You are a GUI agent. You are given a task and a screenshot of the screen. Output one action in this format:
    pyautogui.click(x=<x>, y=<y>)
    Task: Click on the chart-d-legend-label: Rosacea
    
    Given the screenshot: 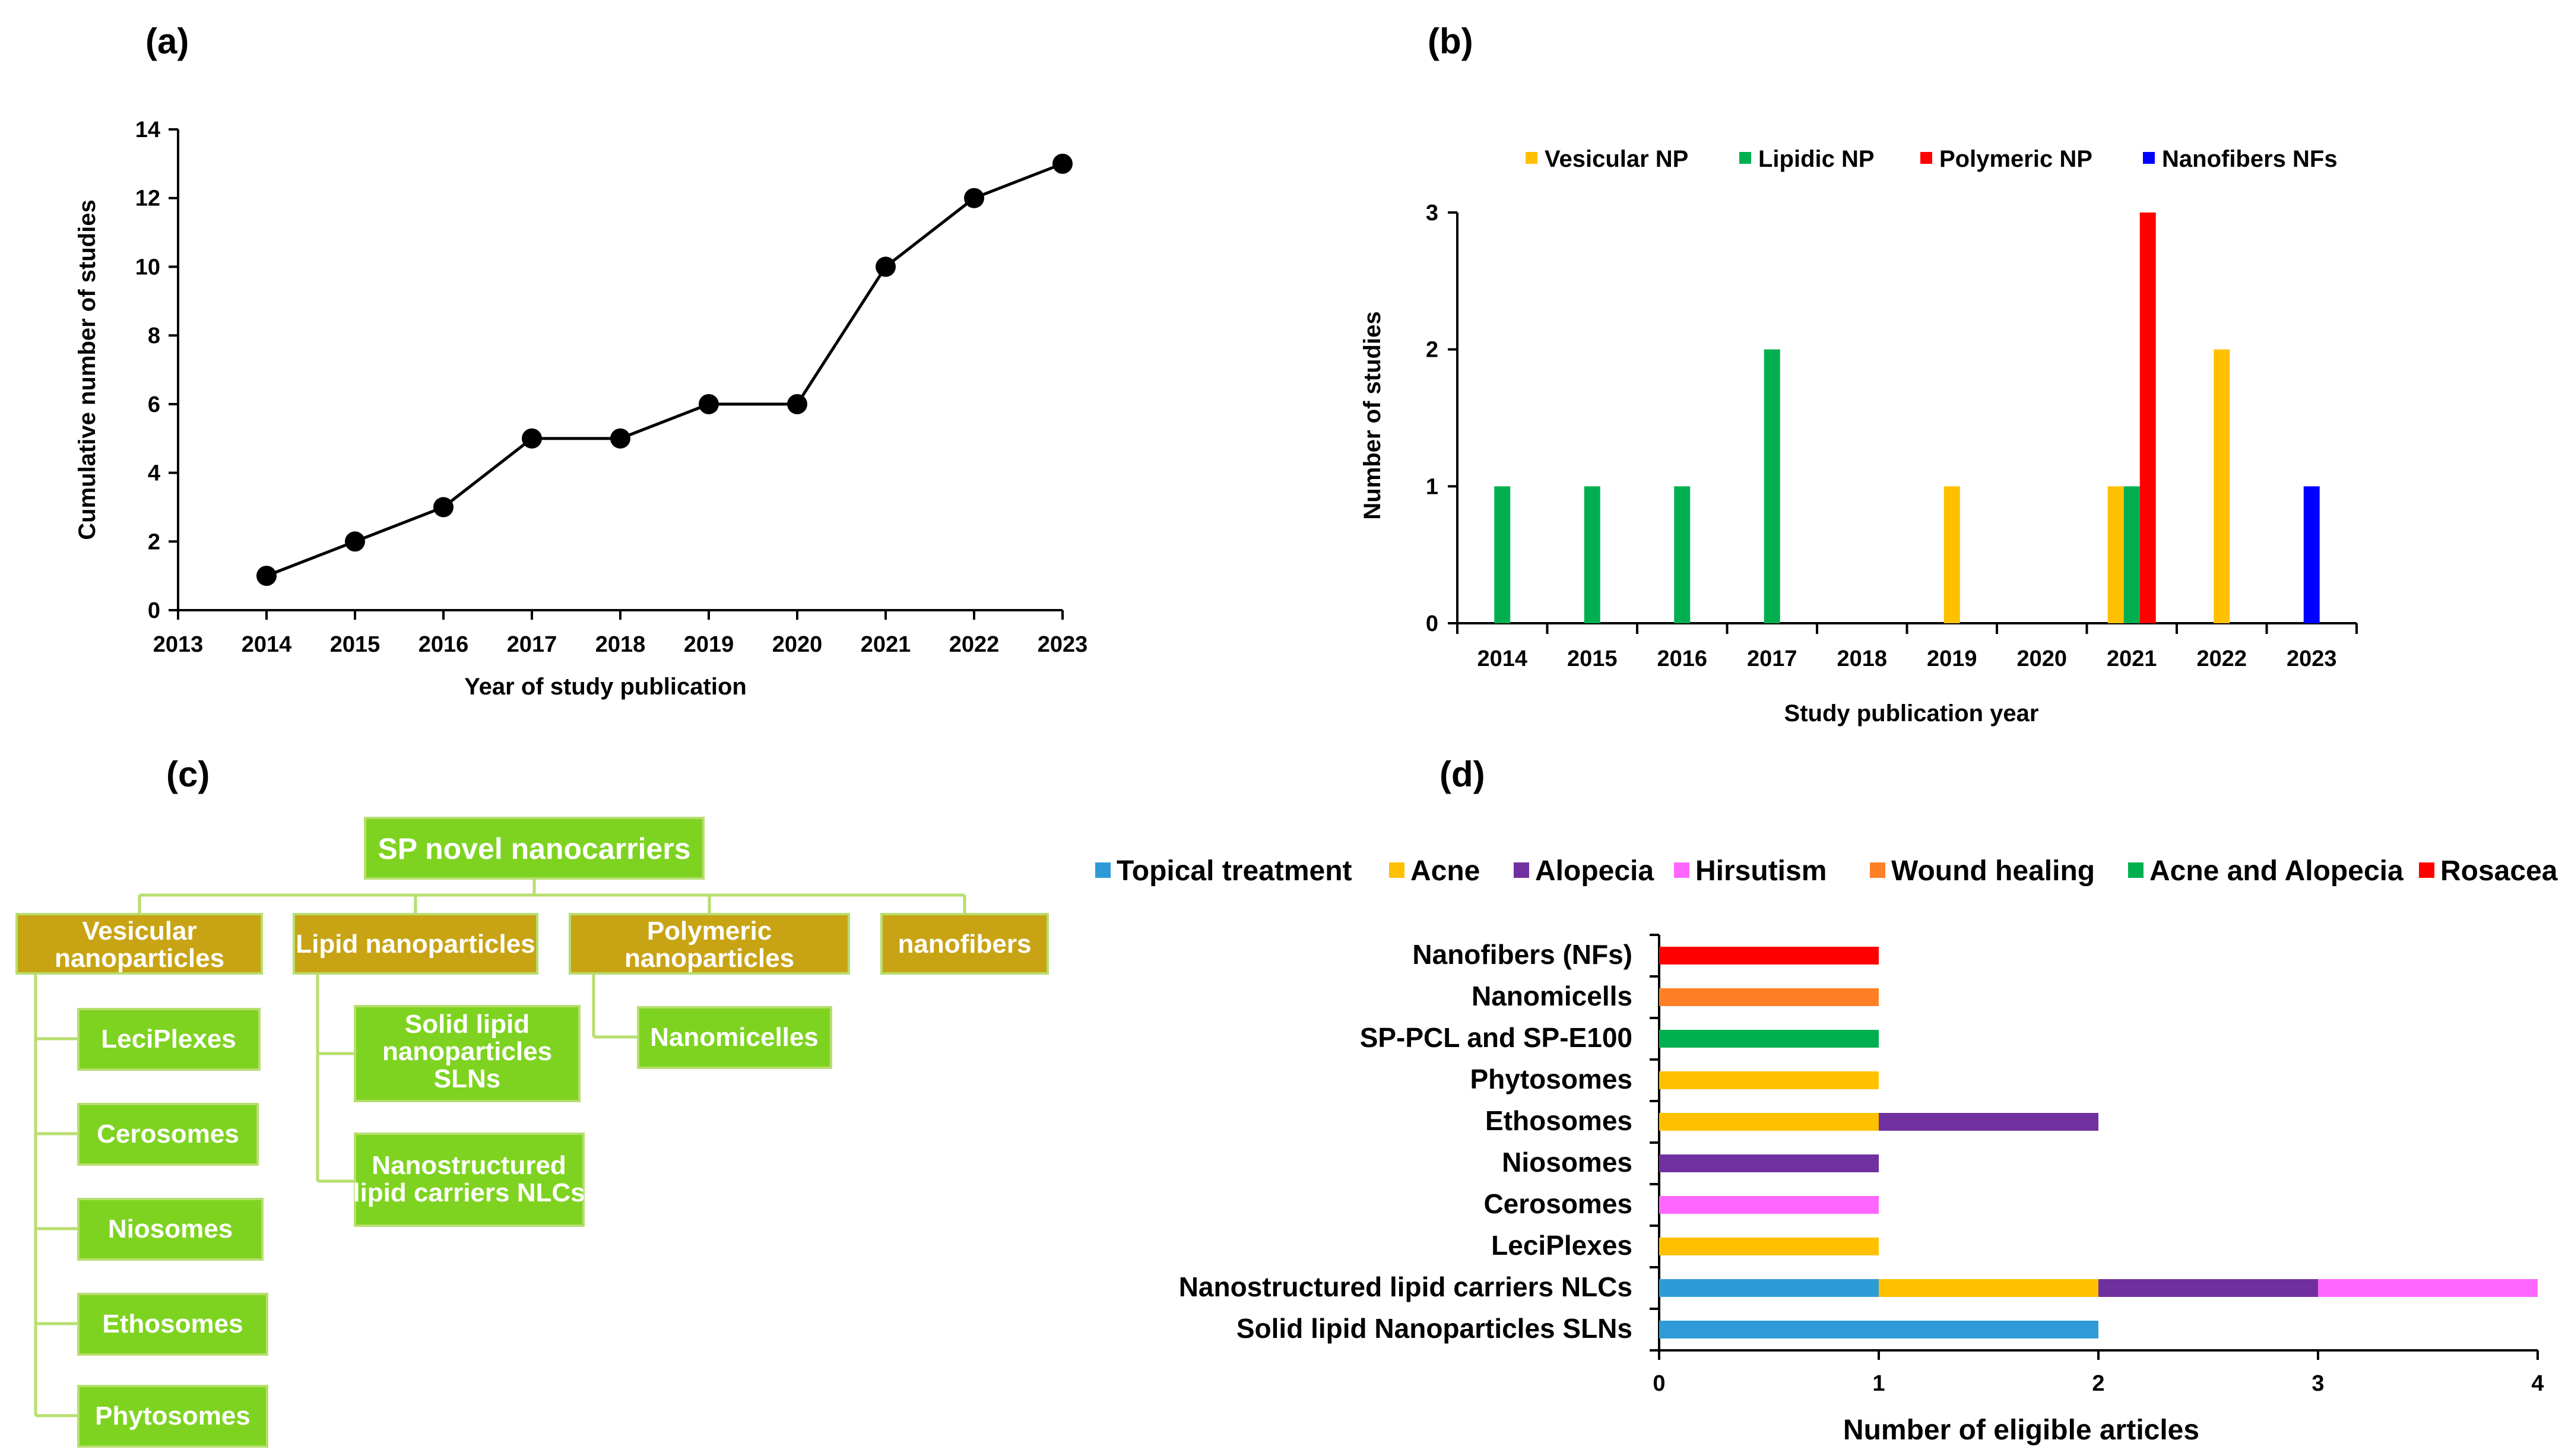 What is the action you would take?
    pyautogui.click(x=2499, y=871)
    